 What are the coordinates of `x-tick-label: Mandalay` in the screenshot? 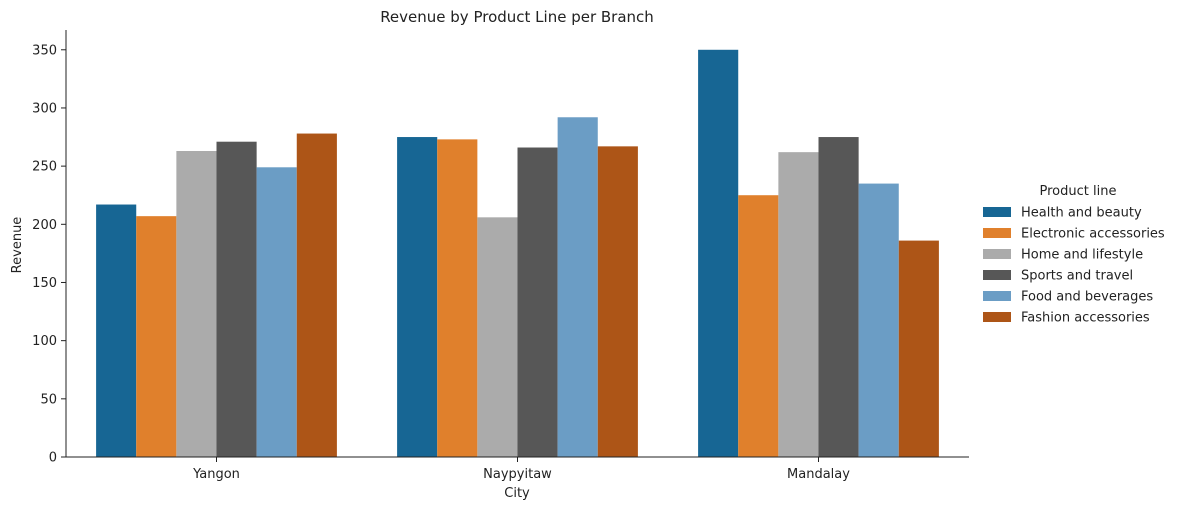 It's located at (818, 474).